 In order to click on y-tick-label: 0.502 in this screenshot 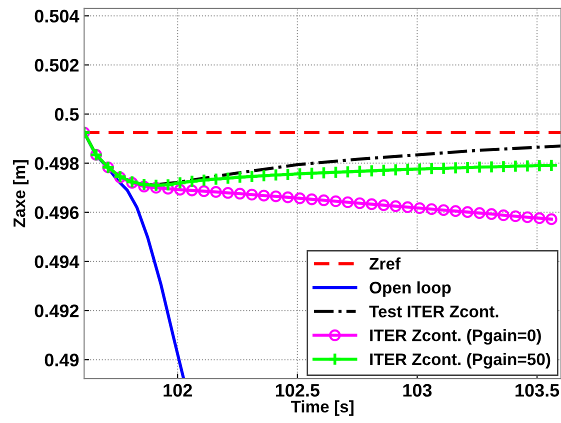, I will do `click(56, 65)`.